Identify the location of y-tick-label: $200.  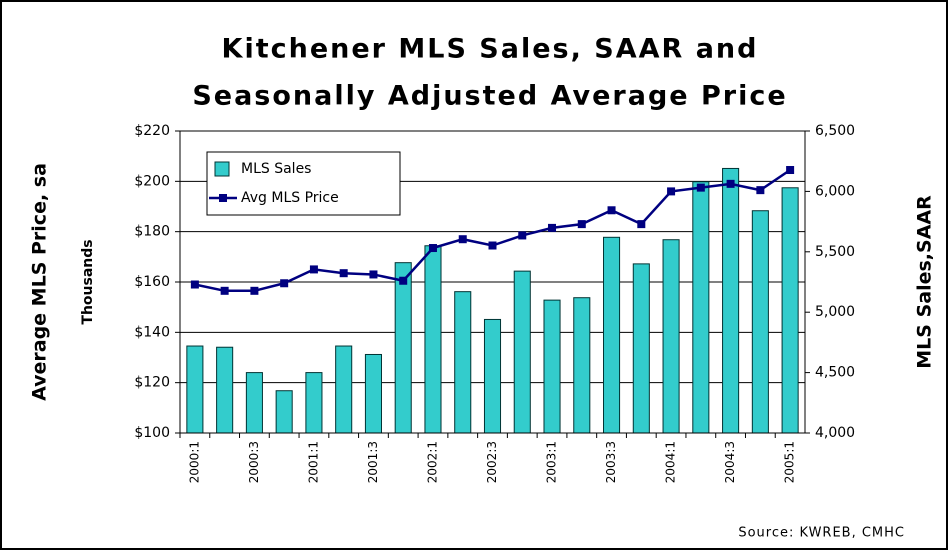
(152, 181).